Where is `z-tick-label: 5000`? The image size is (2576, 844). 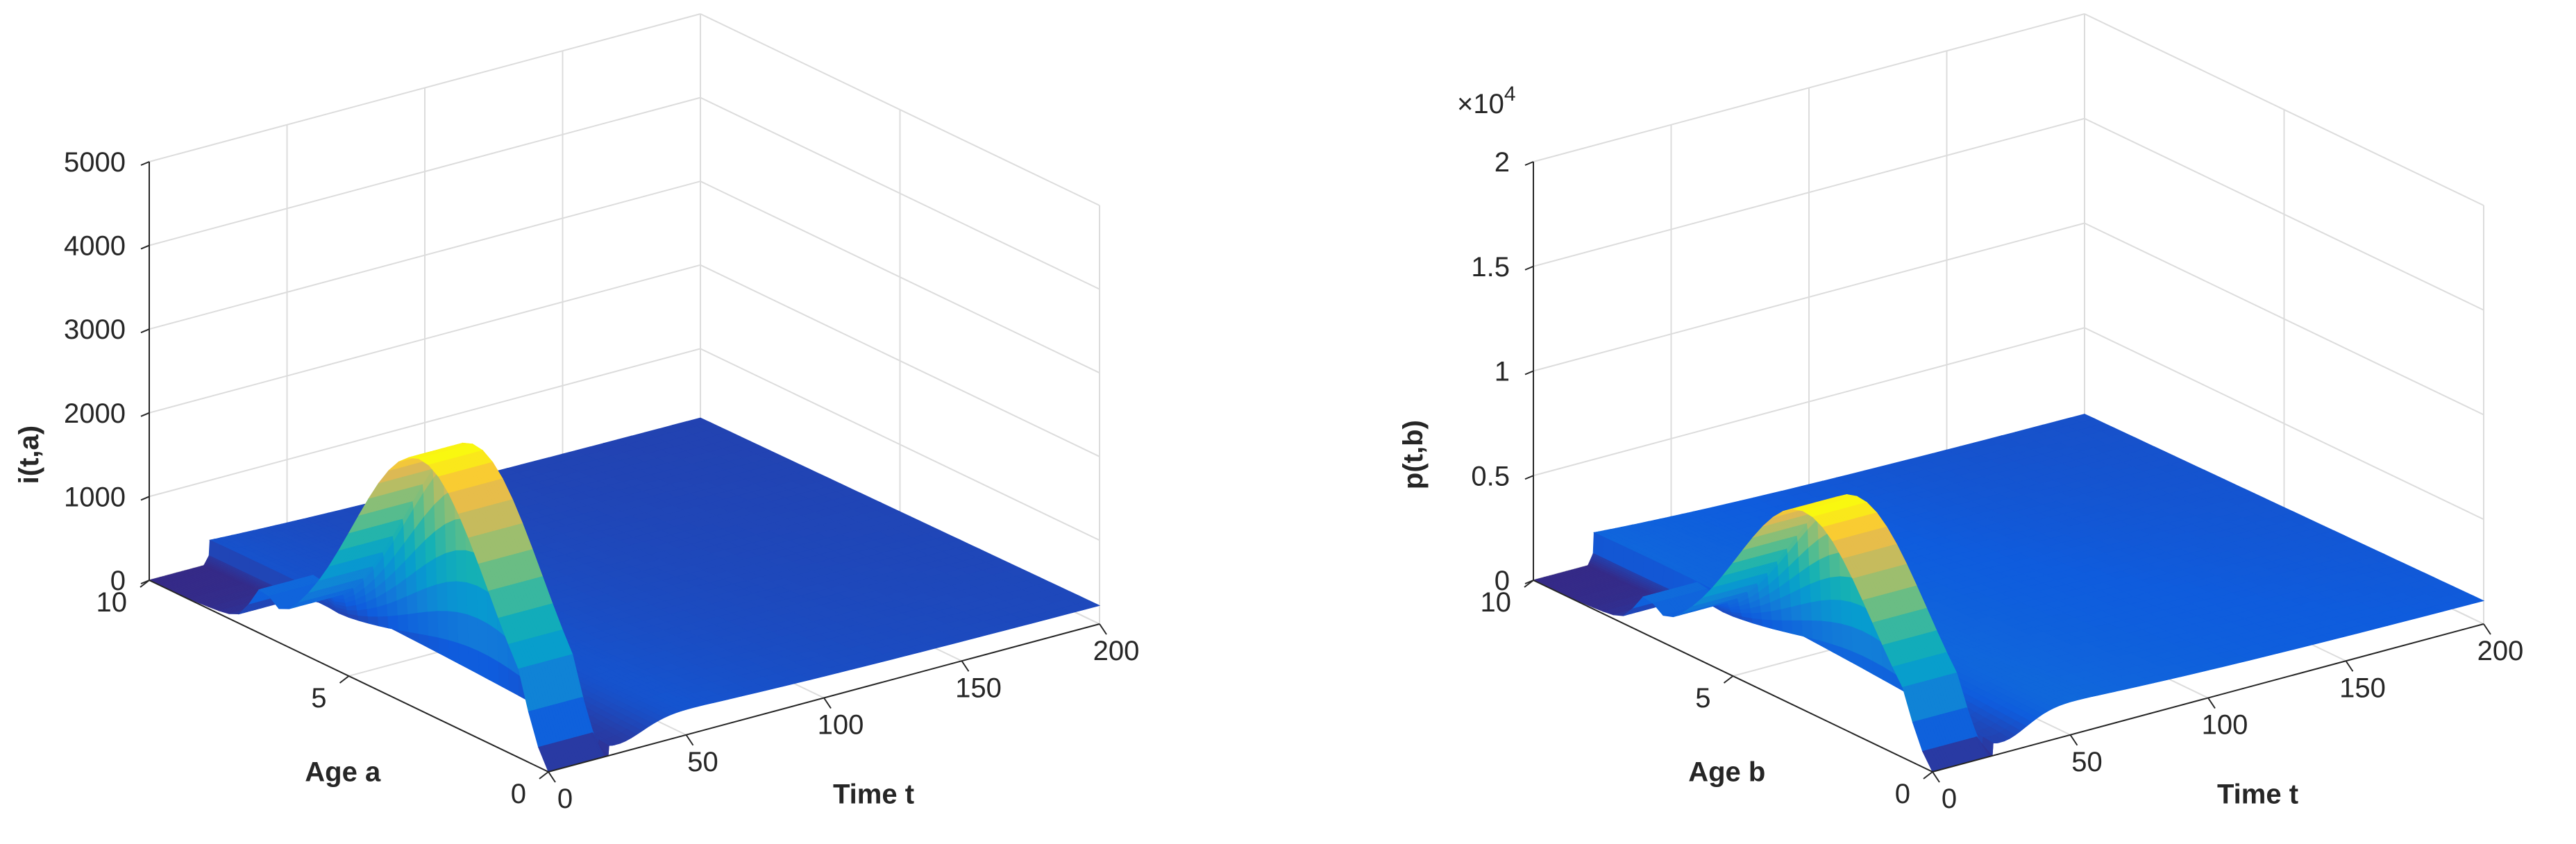
z-tick-label: 5000 is located at coordinates (95, 162).